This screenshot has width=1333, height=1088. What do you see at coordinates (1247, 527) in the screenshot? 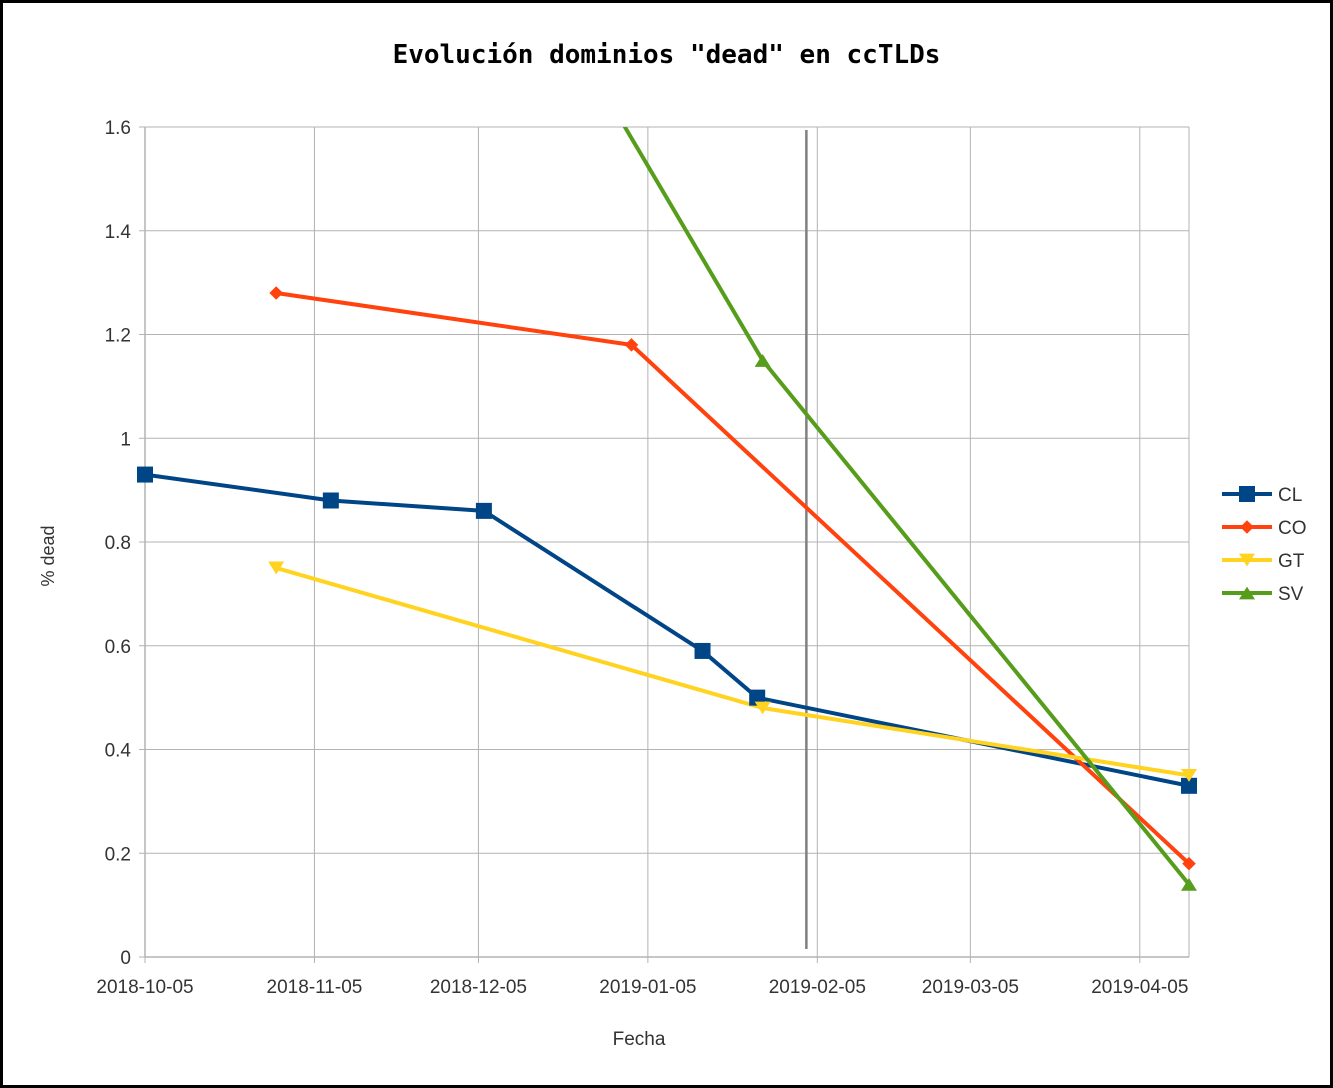
I see `legend-marker-co` at bounding box center [1247, 527].